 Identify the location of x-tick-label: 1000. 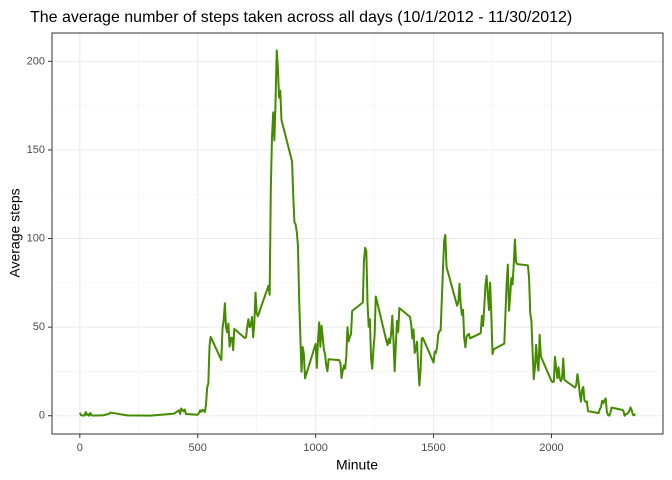
(315, 448).